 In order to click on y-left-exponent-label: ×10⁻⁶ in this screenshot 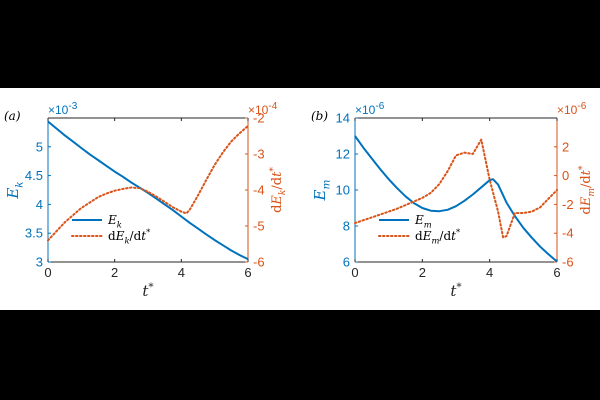, I will do `click(370, 109)`.